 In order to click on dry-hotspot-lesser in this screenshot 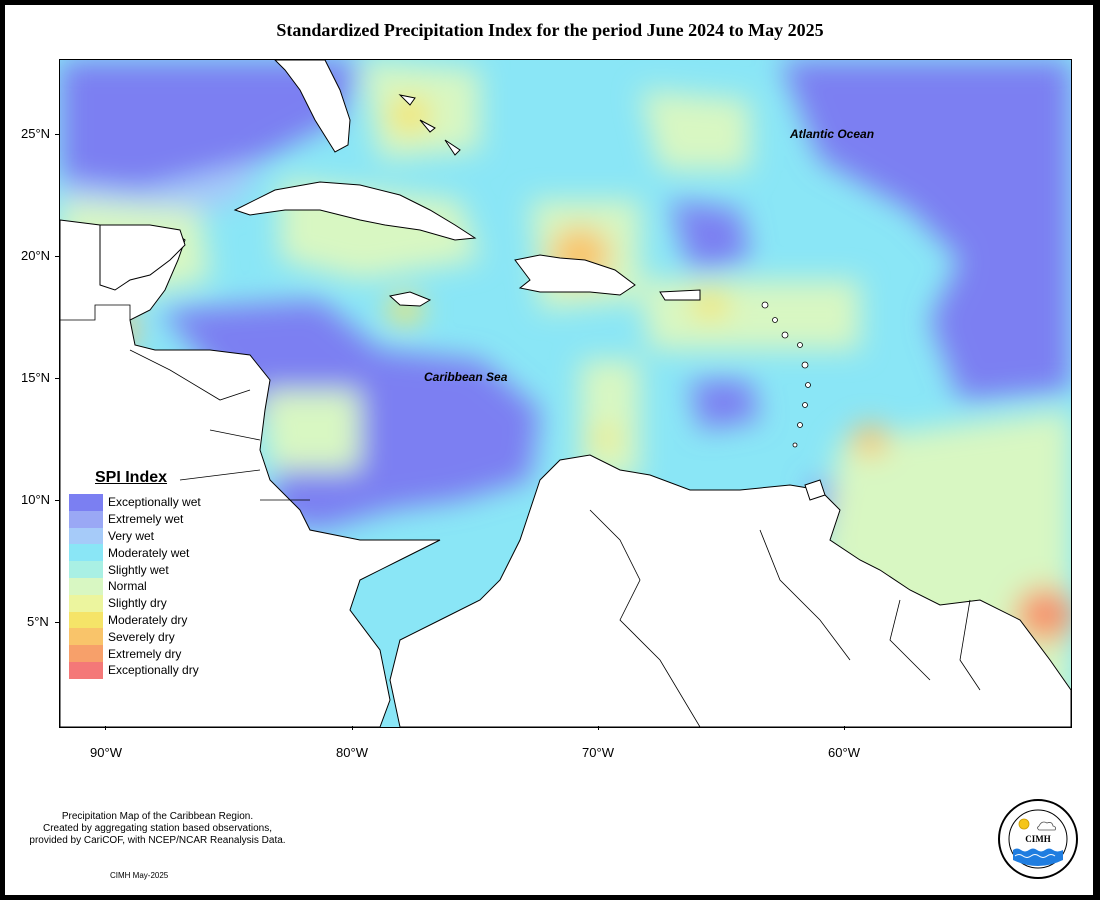, I will do `click(870, 440)`.